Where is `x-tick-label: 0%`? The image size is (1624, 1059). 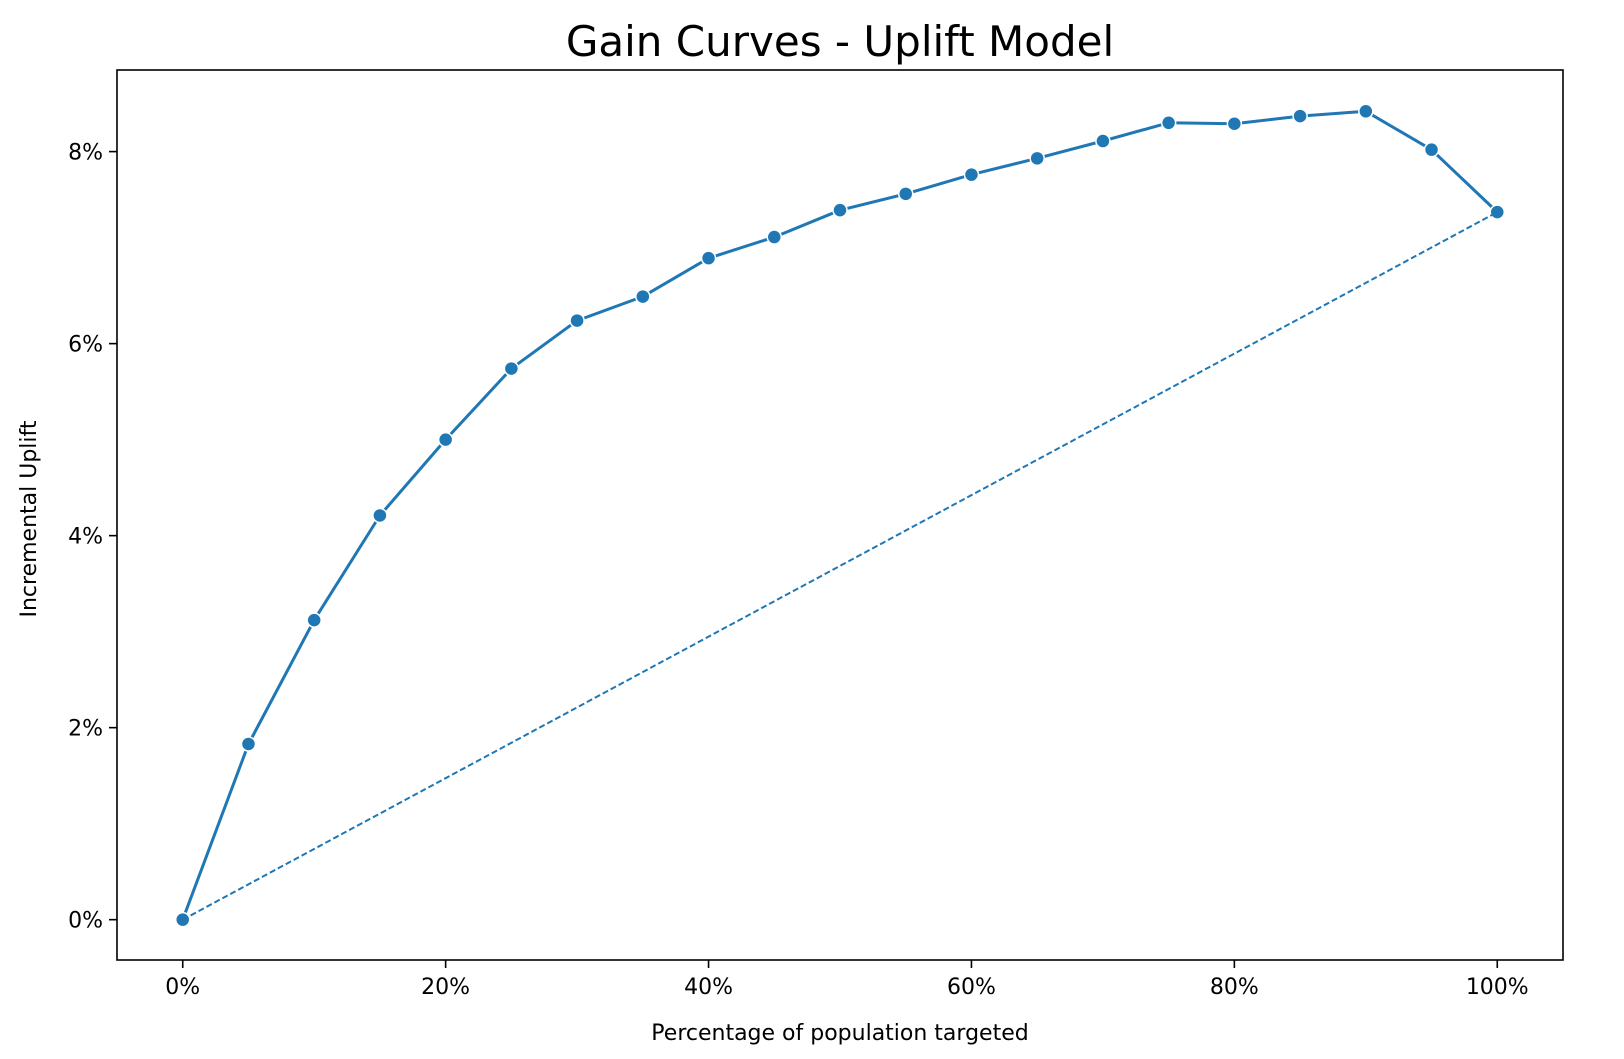 x-tick-label: 0% is located at coordinates (182, 987).